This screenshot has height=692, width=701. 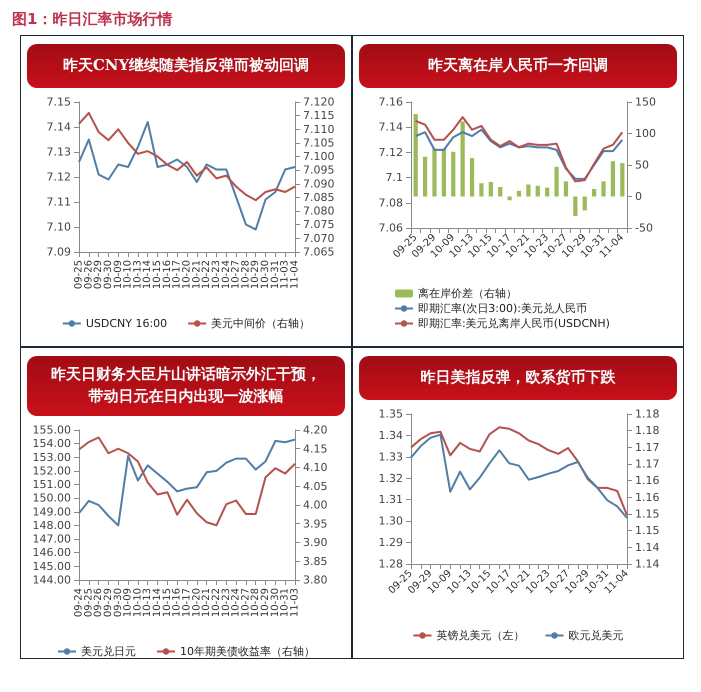 I want to click on y2-tick-label: 50, so click(x=642, y=165).